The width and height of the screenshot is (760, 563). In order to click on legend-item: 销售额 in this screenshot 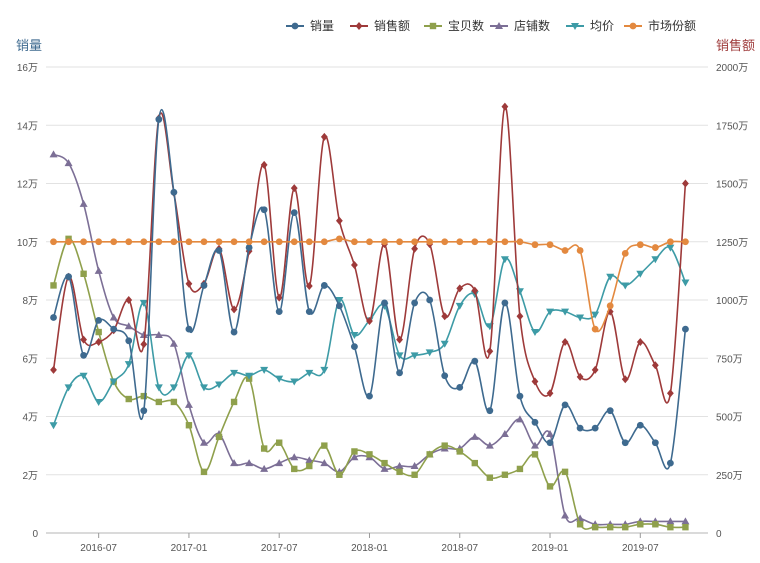, I will do `click(380, 25)`.